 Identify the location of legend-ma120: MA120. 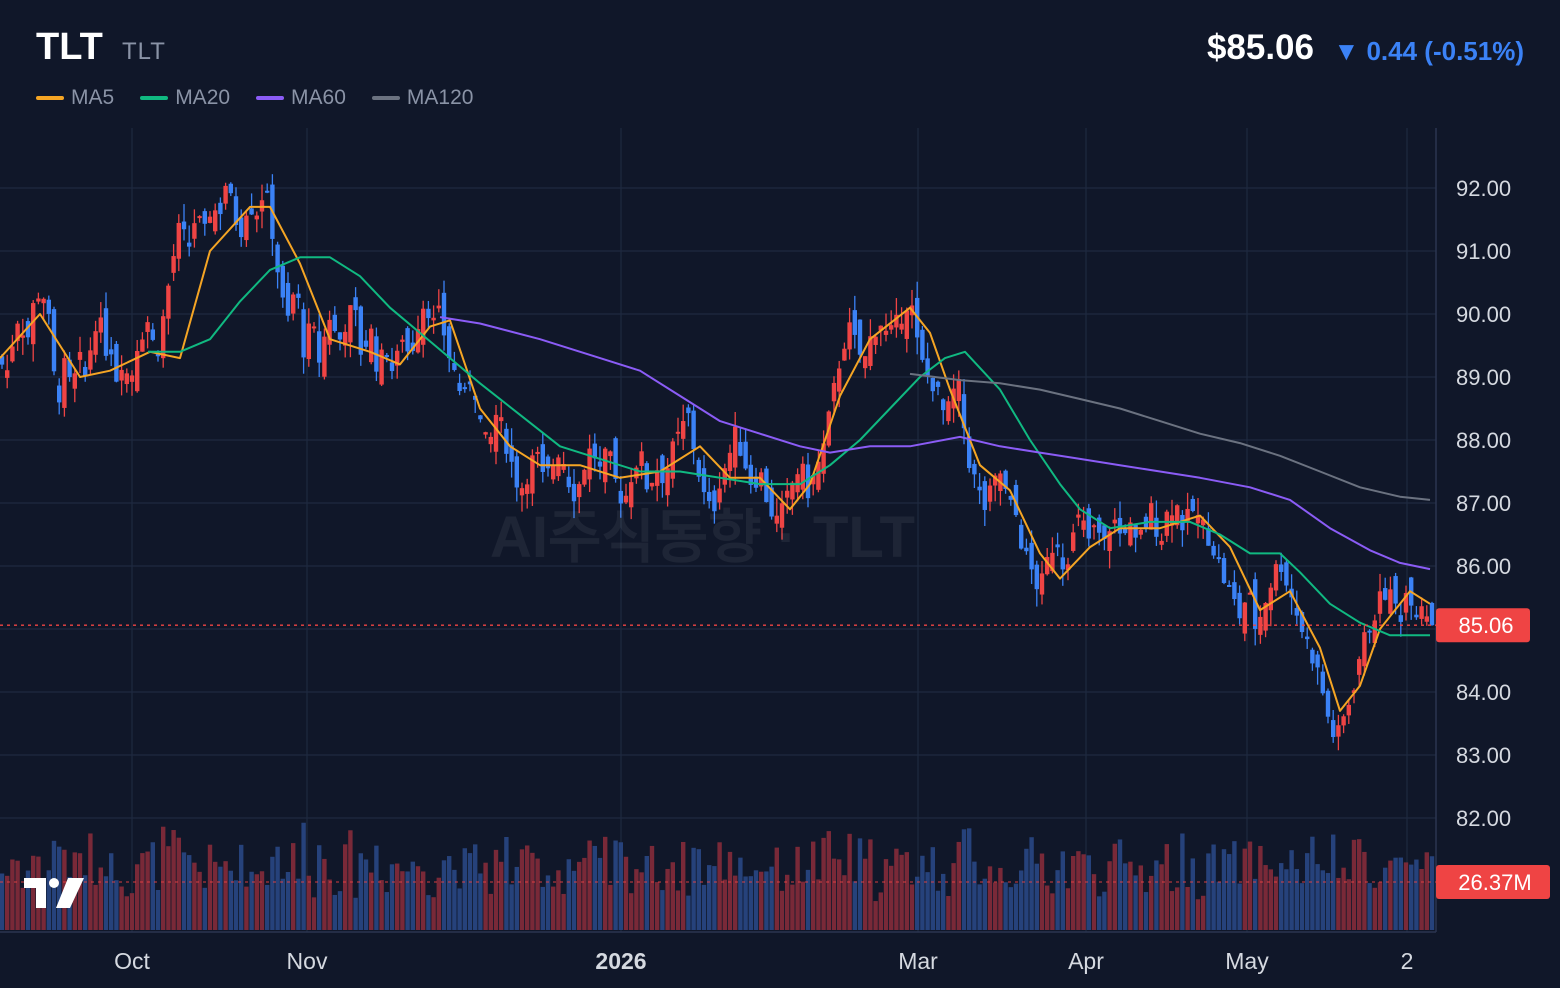
(422, 98).